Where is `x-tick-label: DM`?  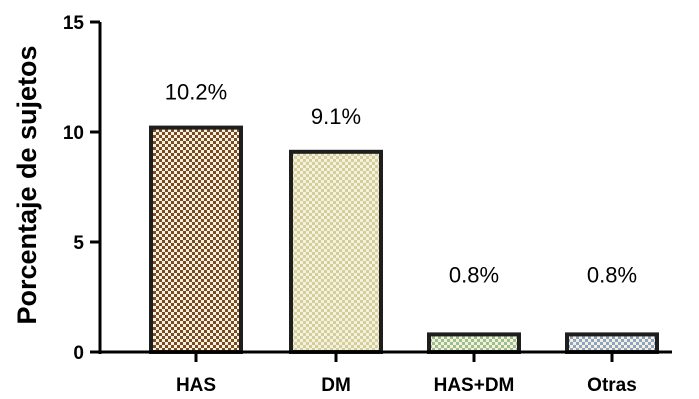
x-tick-label: DM is located at coordinates (336, 385).